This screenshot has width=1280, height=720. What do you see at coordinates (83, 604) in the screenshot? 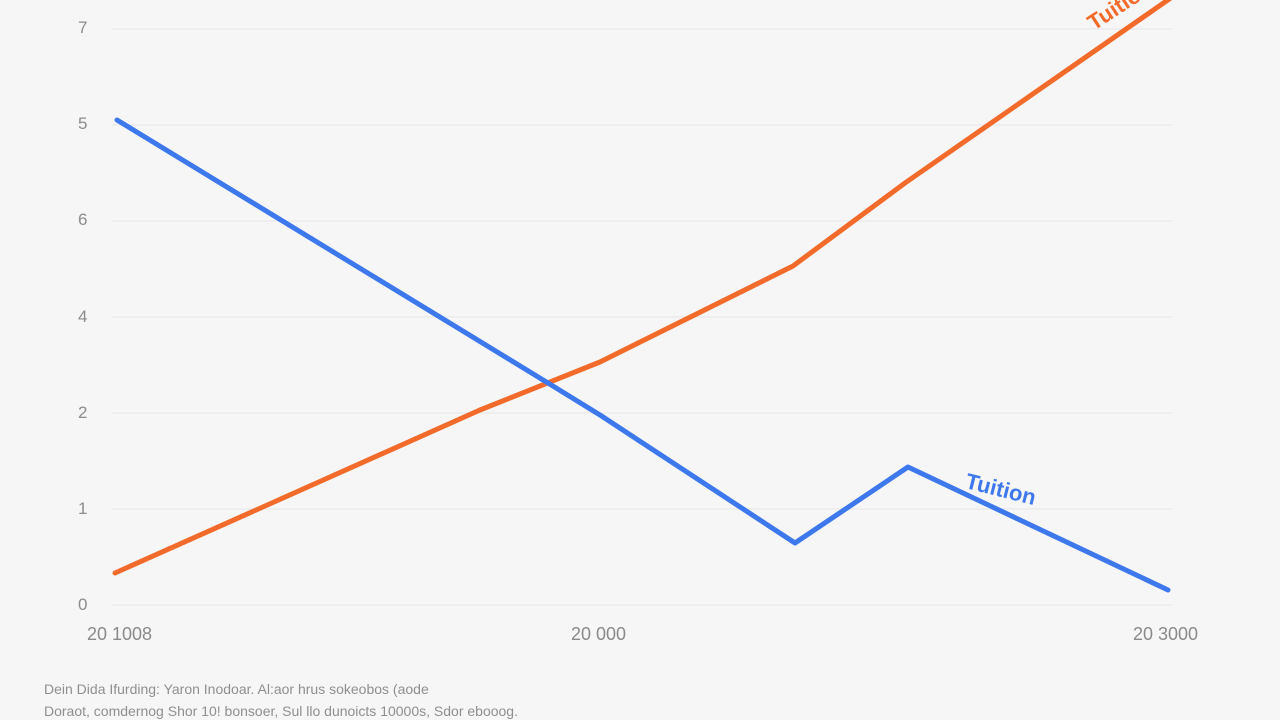
I see `y-tick-label: 0` at bounding box center [83, 604].